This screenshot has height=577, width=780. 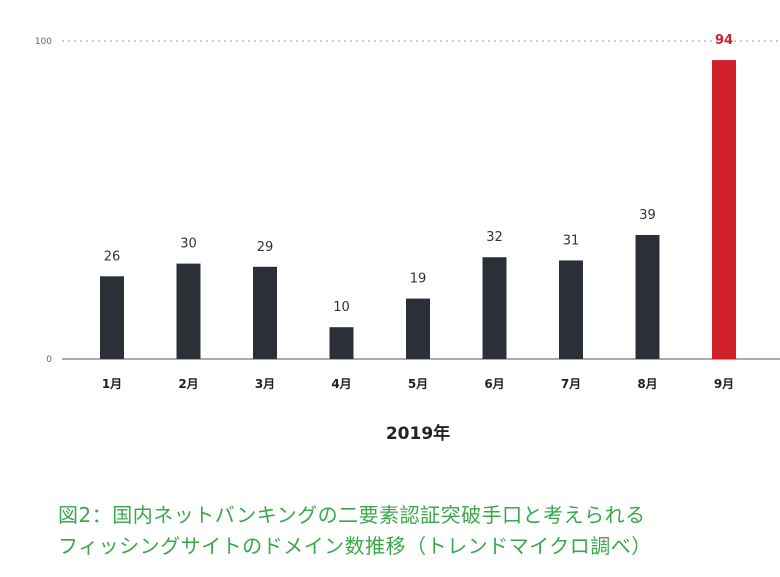 I want to click on y-tick-label: 100, so click(x=43, y=42).